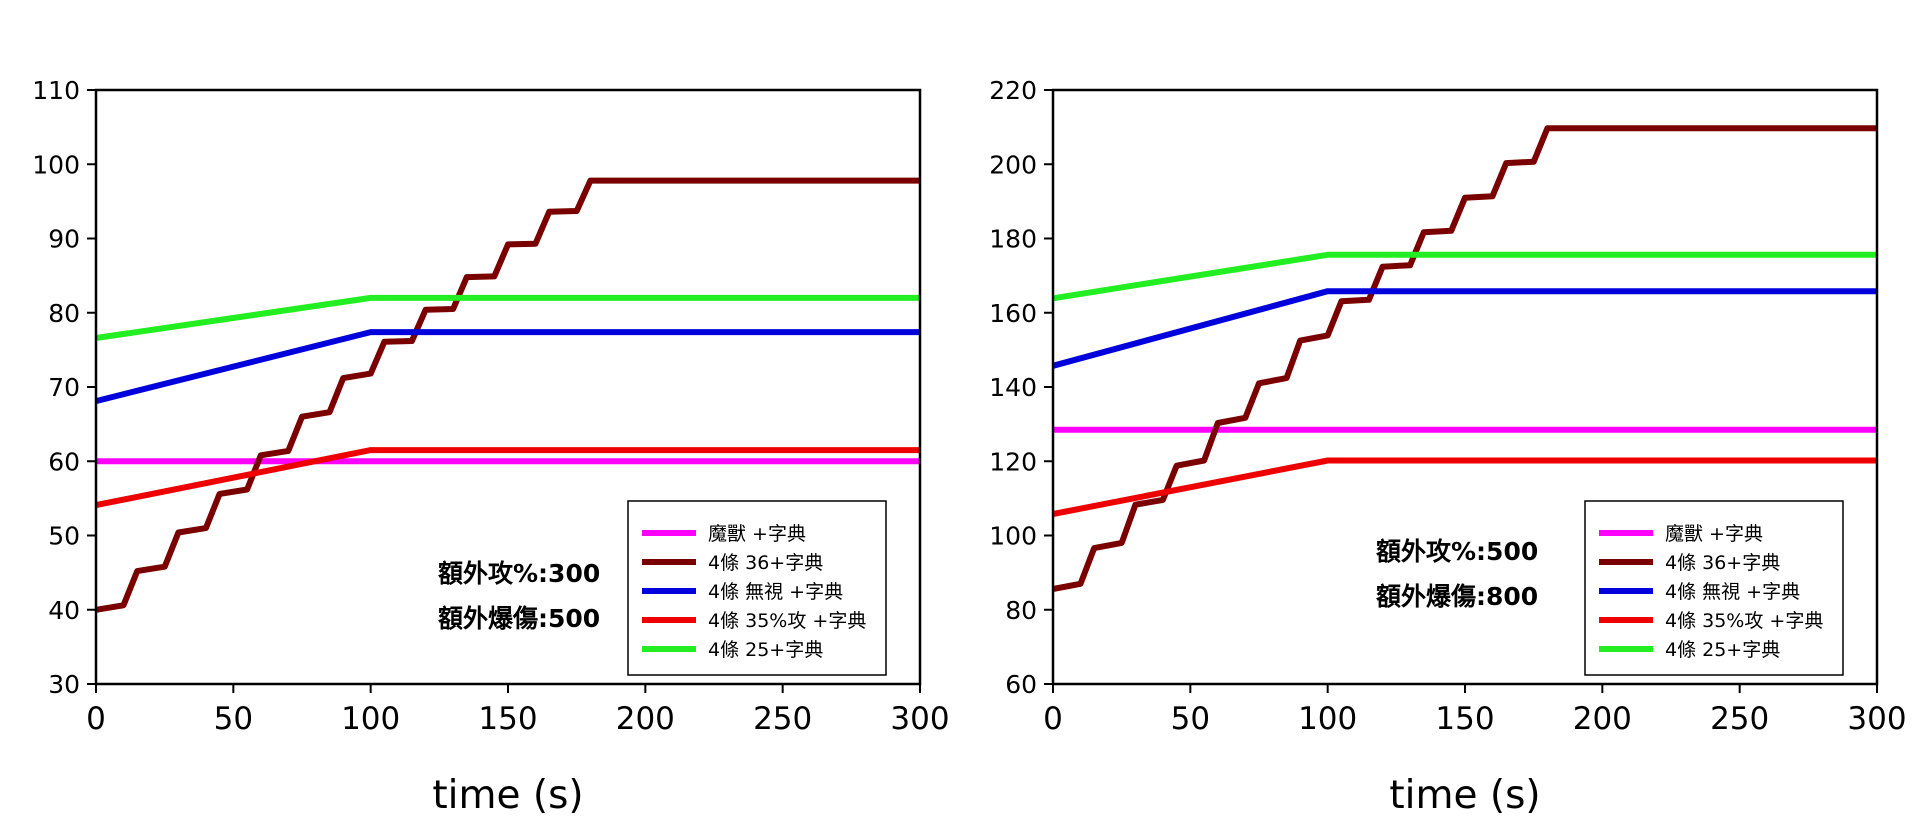  Describe the element at coordinates (64, 684) in the screenshot. I see `y-tick-label: 30` at that location.